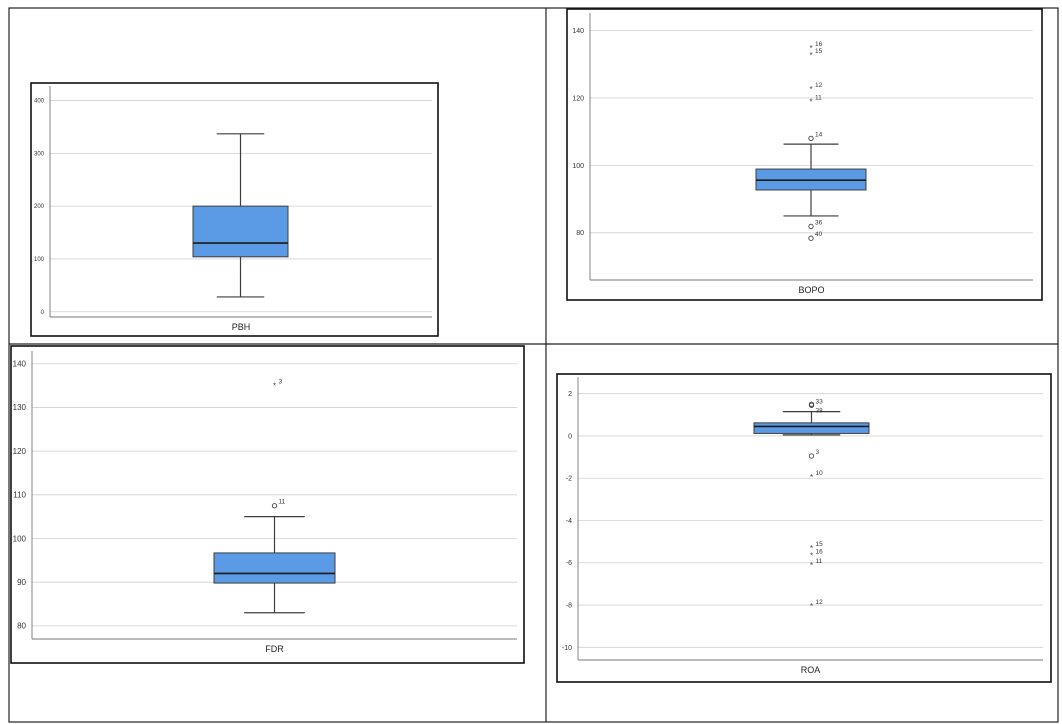  Describe the element at coordinates (811, 670) in the screenshot. I see `x-axis-label: ROA` at that location.